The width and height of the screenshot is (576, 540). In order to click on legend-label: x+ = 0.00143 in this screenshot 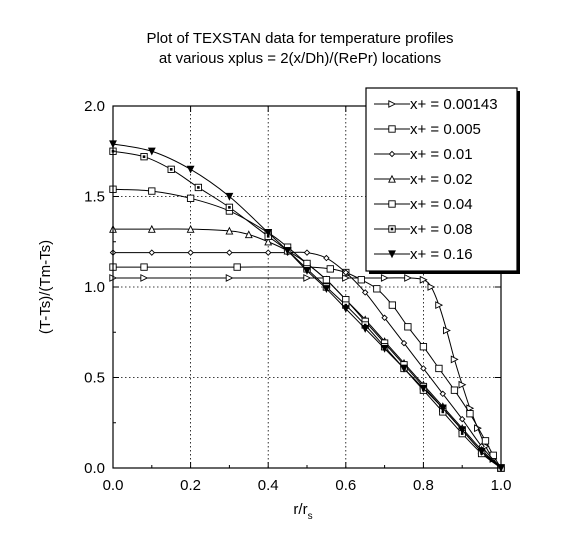, I will do `click(454, 104)`.